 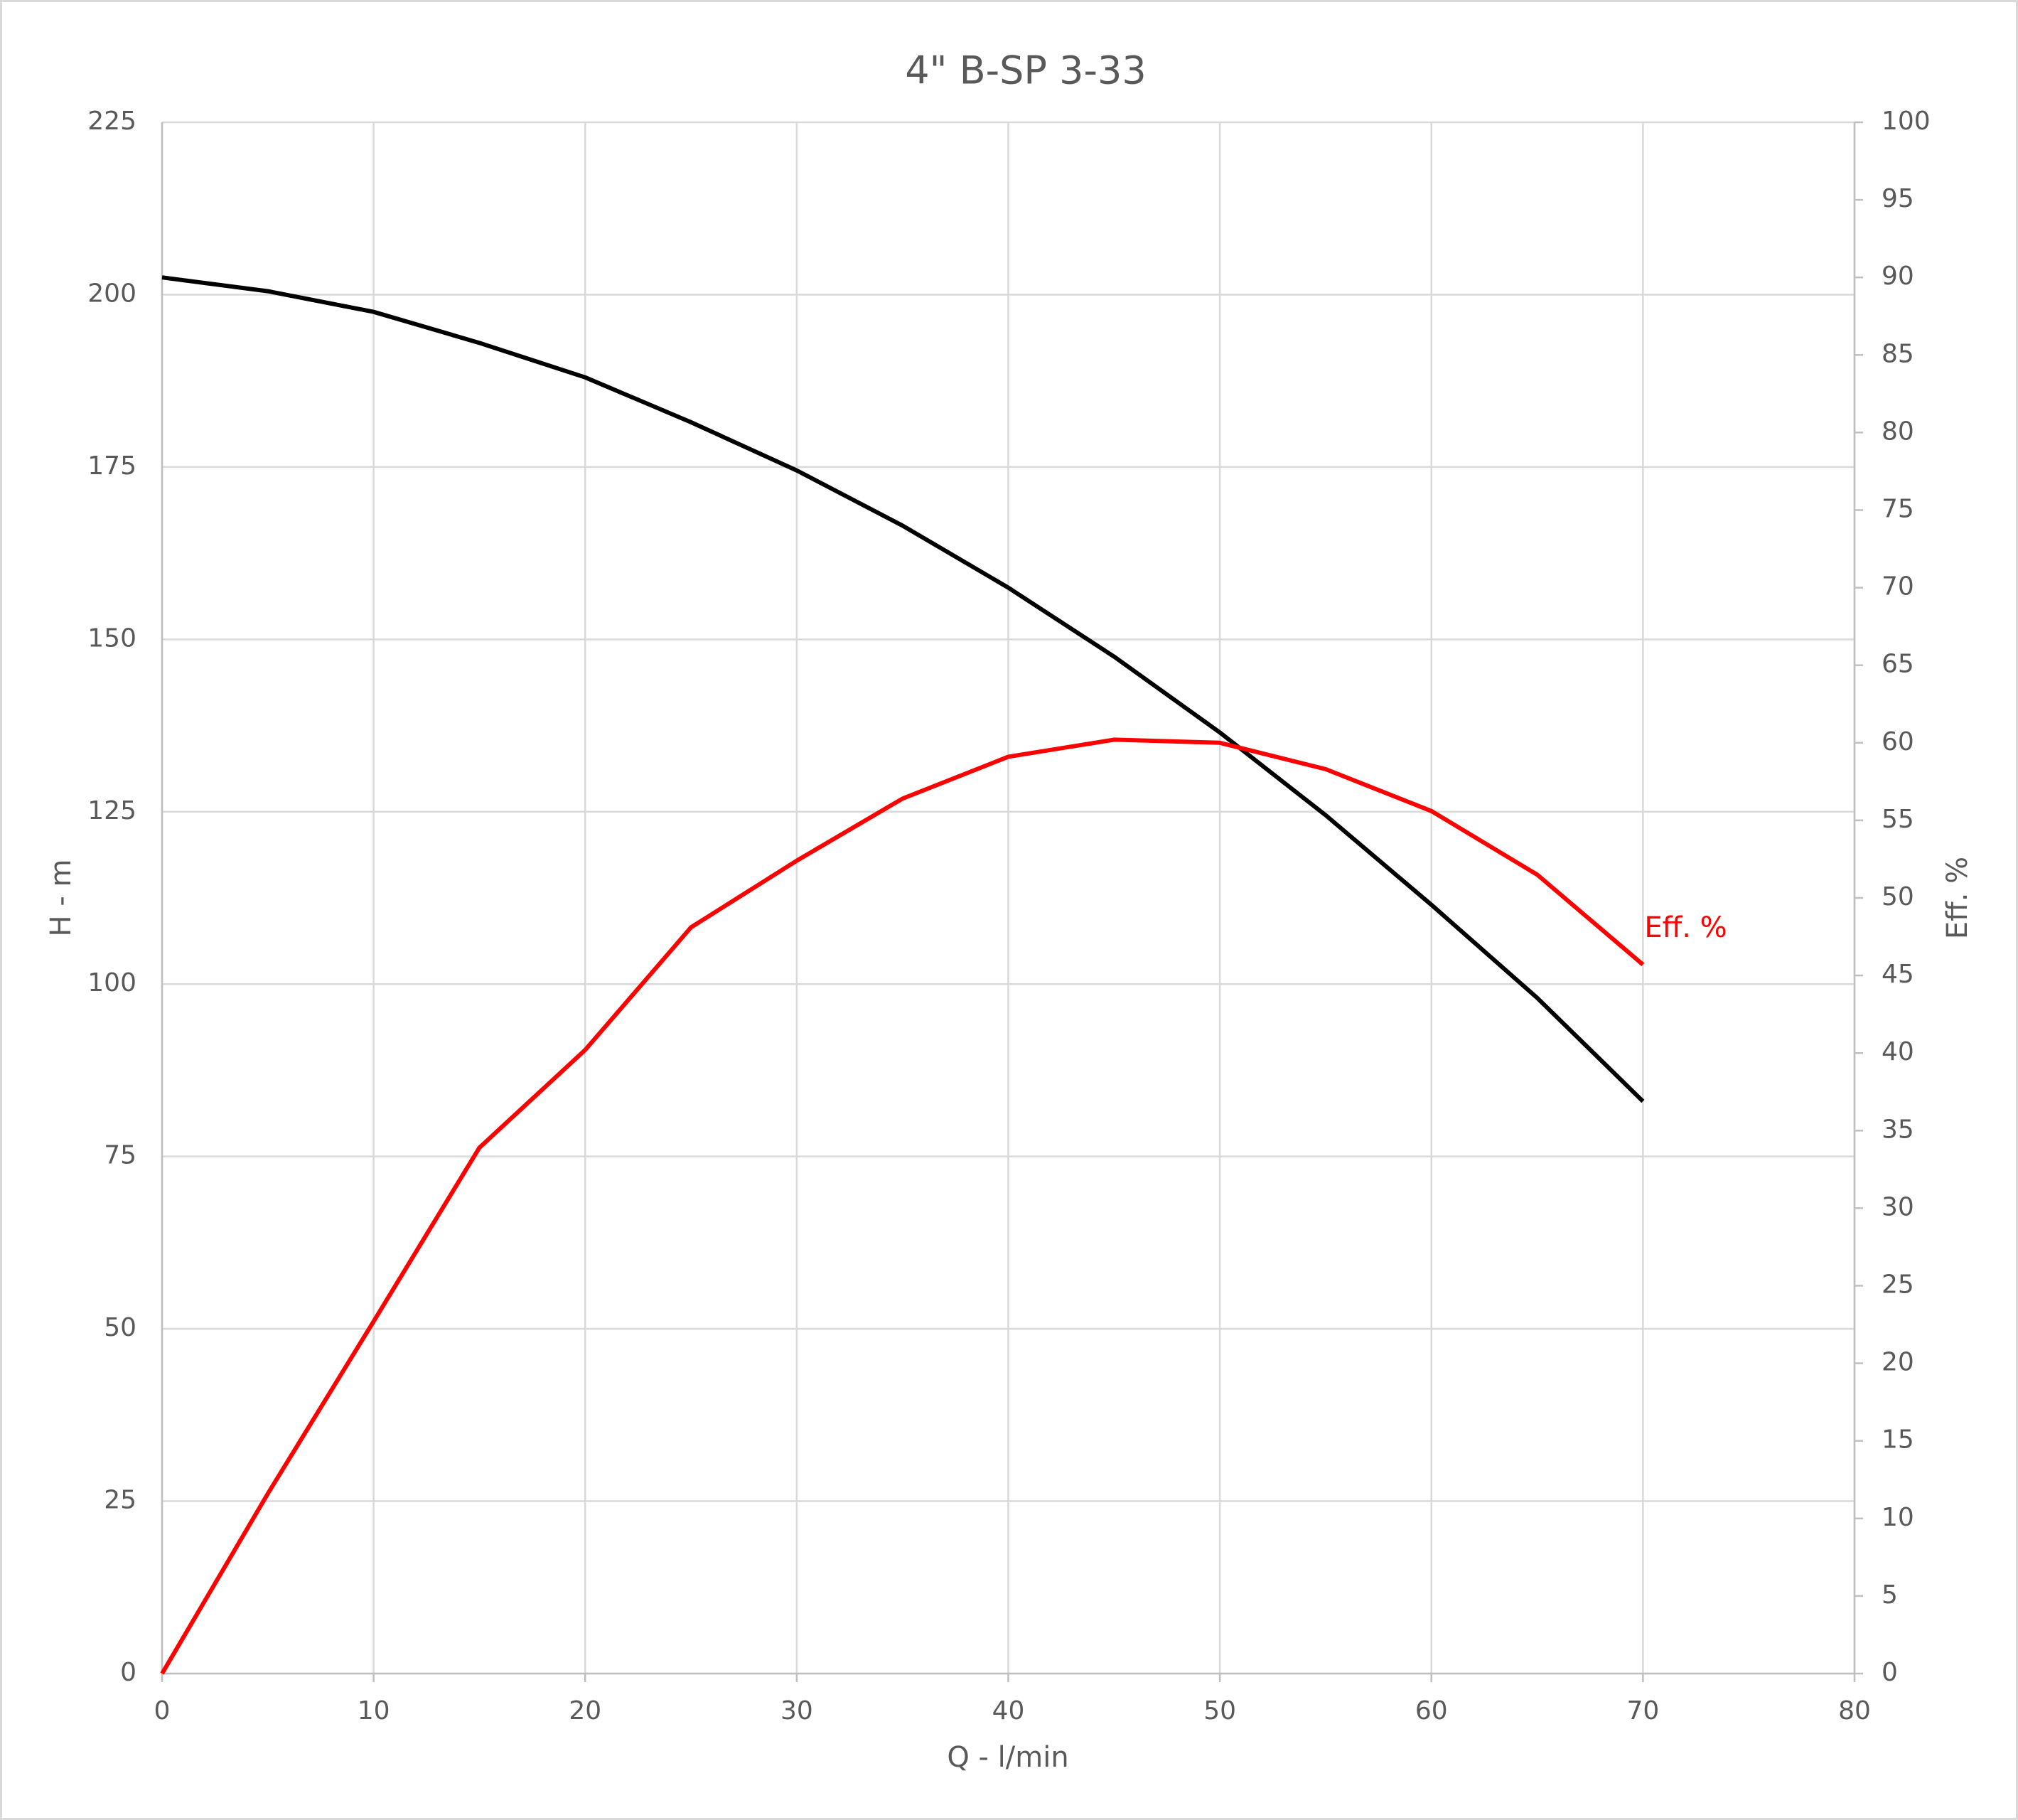 What do you see at coordinates (374, 1711) in the screenshot?
I see `x-tick-label: 10` at bounding box center [374, 1711].